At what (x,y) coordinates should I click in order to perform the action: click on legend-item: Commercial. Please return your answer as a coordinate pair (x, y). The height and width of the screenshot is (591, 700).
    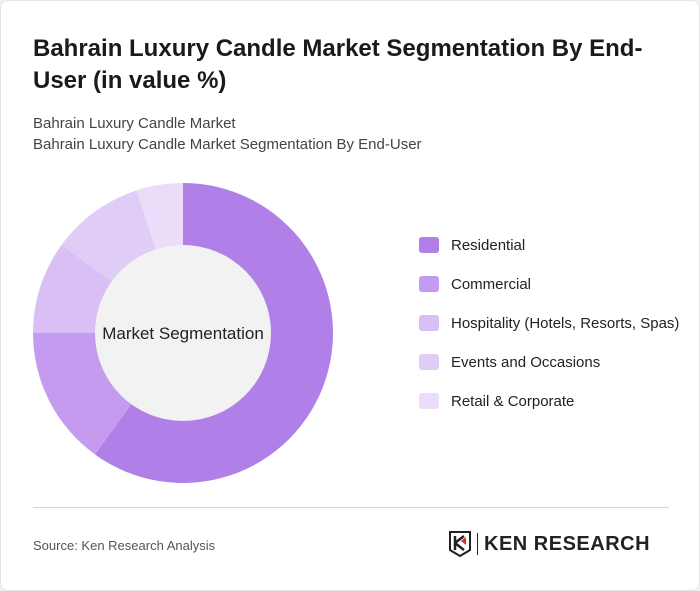
    Looking at the image, I should click on (554, 284).